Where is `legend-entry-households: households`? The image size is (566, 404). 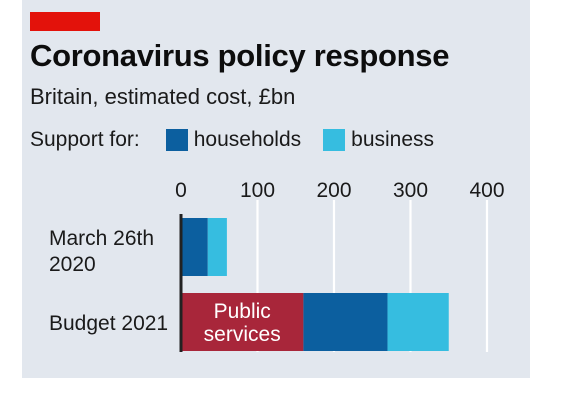
legend-entry-households: households is located at coordinates (233, 140).